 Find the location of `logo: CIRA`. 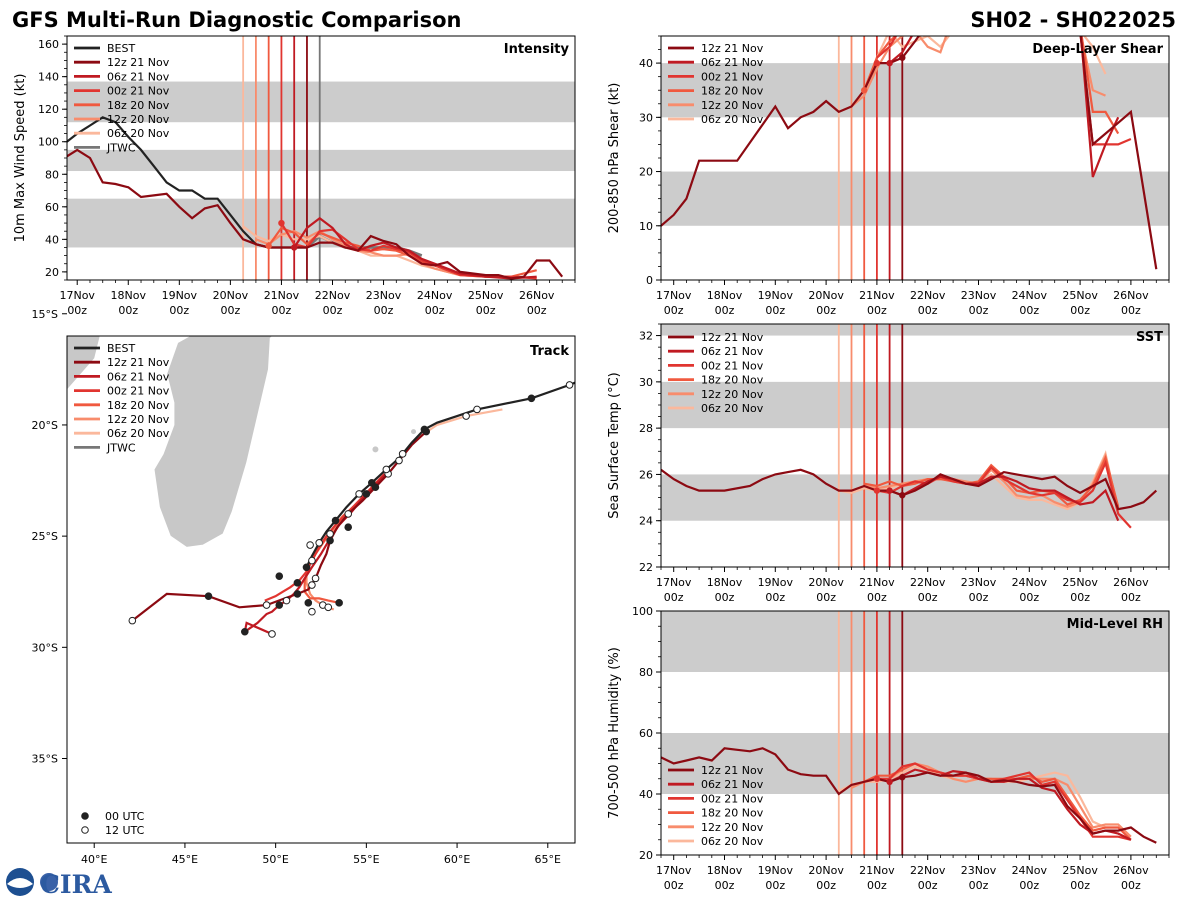

logo: CIRA is located at coordinates (59, 883).